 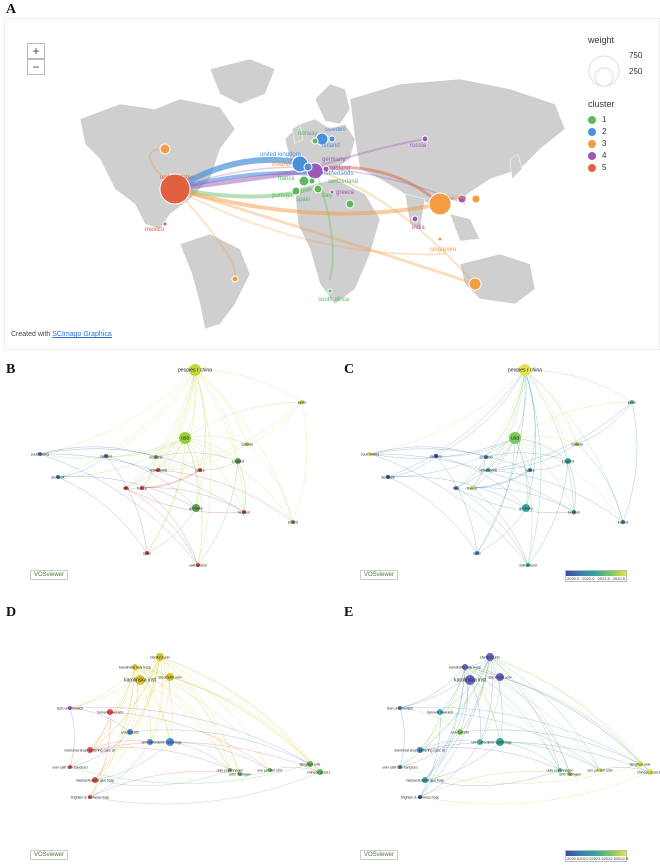 I want to click on network-node-label: chinese acad sci, so click(x=318, y=773).